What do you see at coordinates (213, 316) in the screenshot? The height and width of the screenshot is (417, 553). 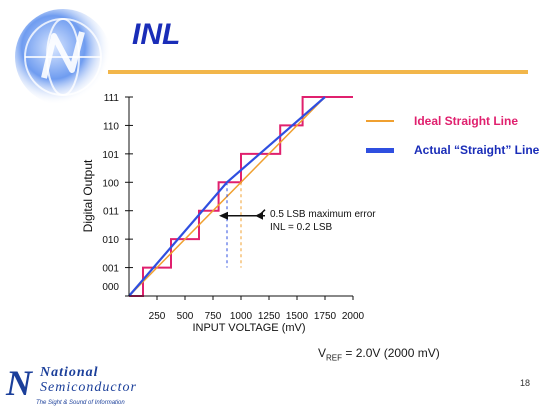 I see `x-tick-label: 750` at bounding box center [213, 316].